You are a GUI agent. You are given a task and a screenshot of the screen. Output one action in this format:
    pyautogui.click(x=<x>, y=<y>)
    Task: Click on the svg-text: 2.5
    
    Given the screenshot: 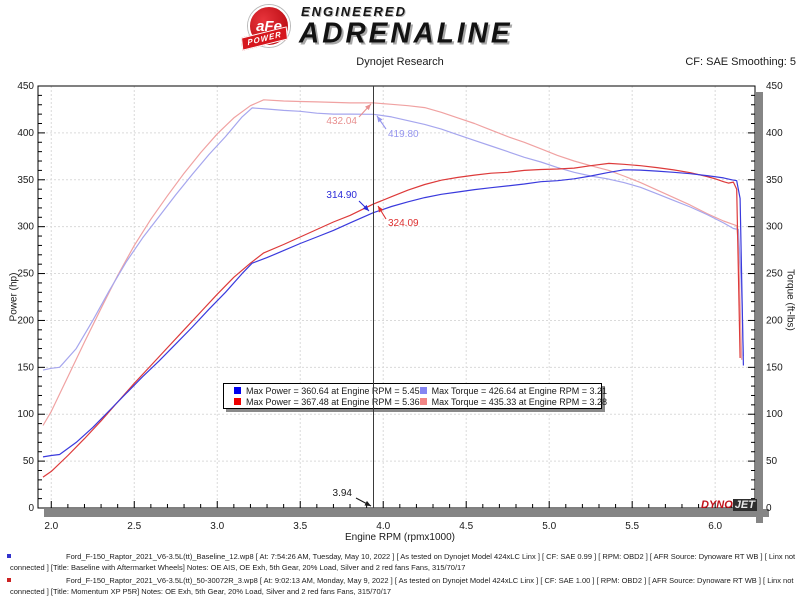 What is the action you would take?
    pyautogui.click(x=134, y=526)
    